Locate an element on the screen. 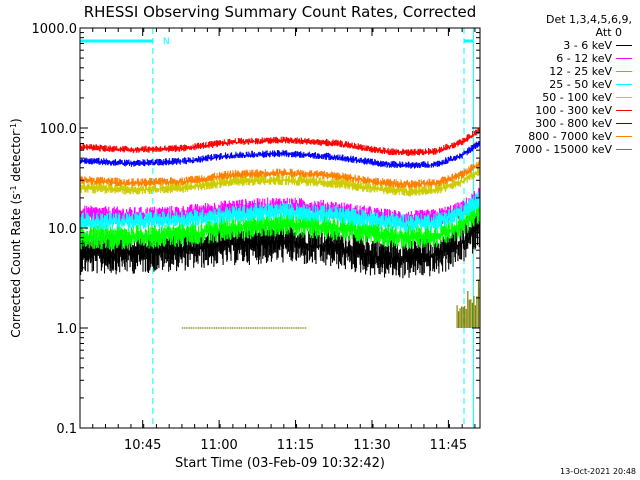 This screenshot has width=640, height=480. legend-entry: 3 - 6 keV is located at coordinates (559, 45).